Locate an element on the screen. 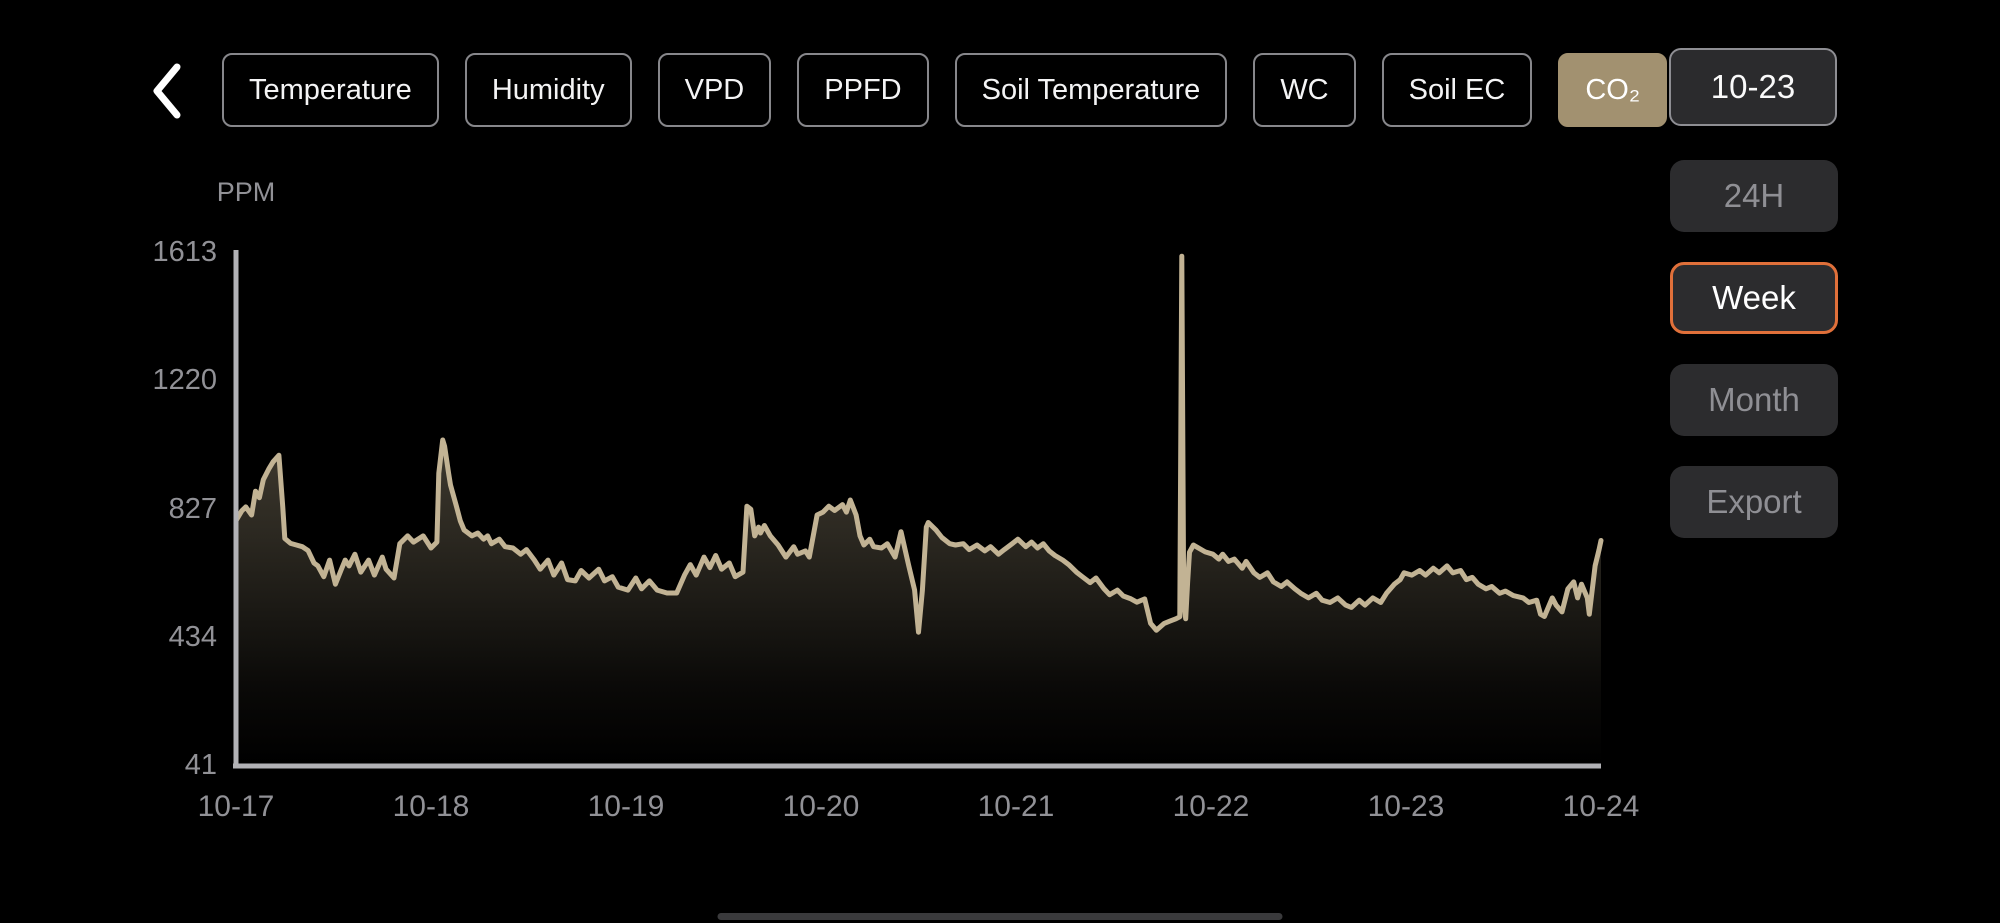  24h-button: 24H is located at coordinates (1754, 196).